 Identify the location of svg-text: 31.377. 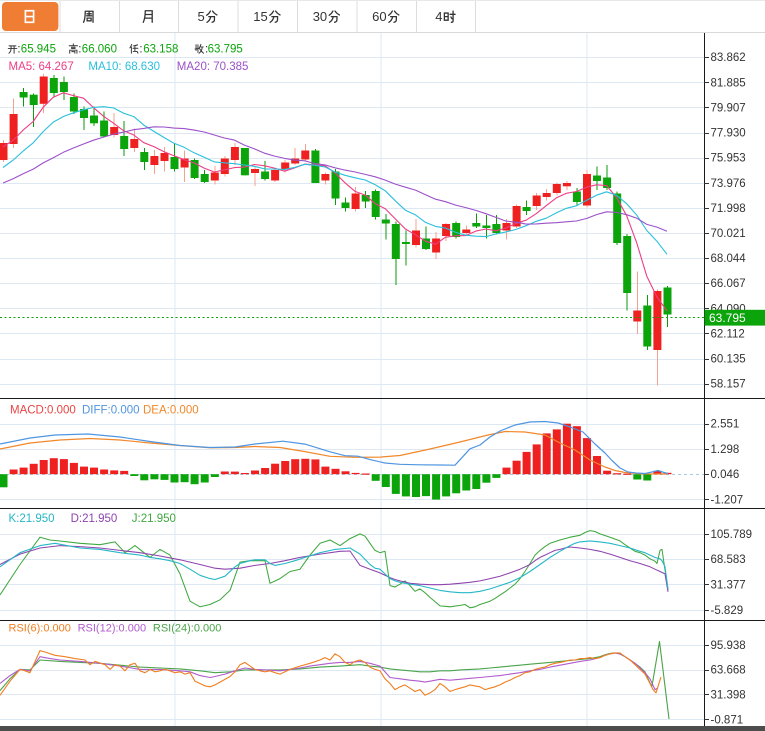
(728, 586).